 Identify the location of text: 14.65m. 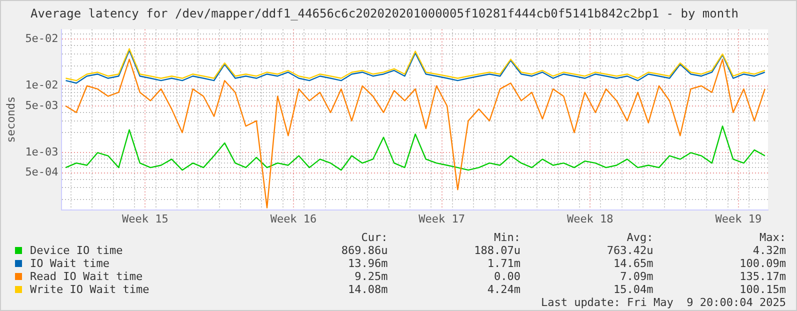
(633, 263).